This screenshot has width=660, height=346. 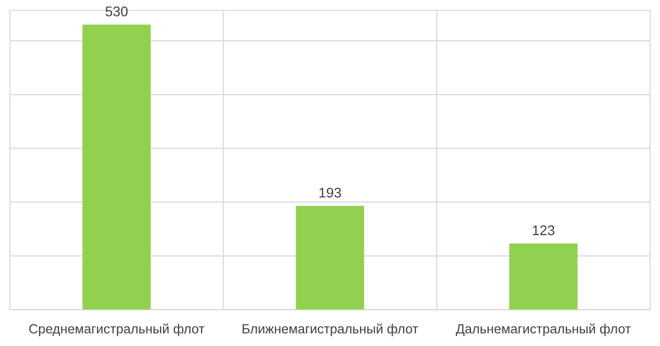 I want to click on data-label: 530, so click(x=117, y=11).